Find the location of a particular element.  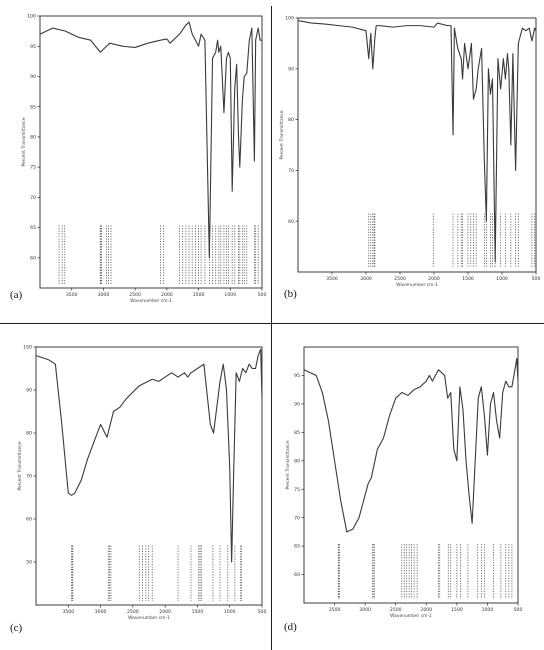

divider-vertical is located at coordinates (272, 328).